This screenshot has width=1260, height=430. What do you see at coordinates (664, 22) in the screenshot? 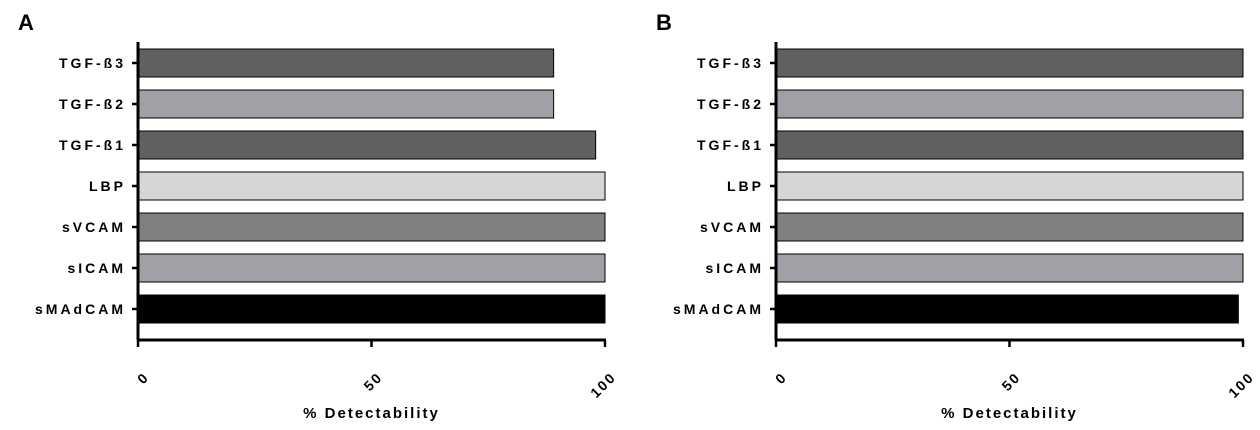
I see `panel-label: B` at bounding box center [664, 22].